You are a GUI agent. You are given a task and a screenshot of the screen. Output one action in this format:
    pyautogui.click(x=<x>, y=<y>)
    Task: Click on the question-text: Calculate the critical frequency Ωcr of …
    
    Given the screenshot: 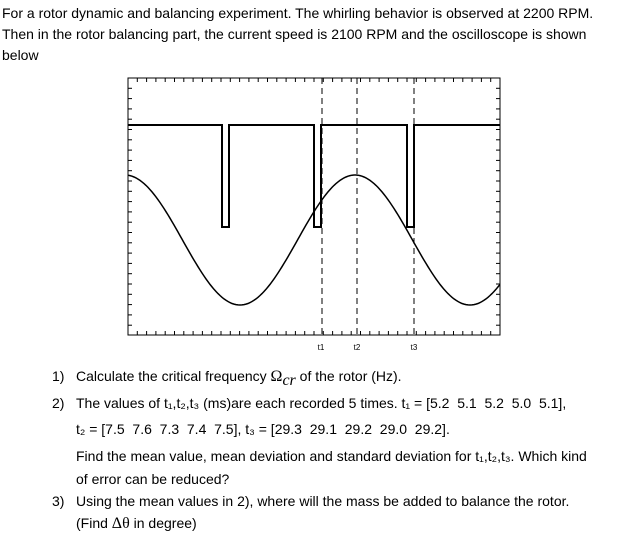 What is the action you would take?
    pyautogui.click(x=239, y=378)
    